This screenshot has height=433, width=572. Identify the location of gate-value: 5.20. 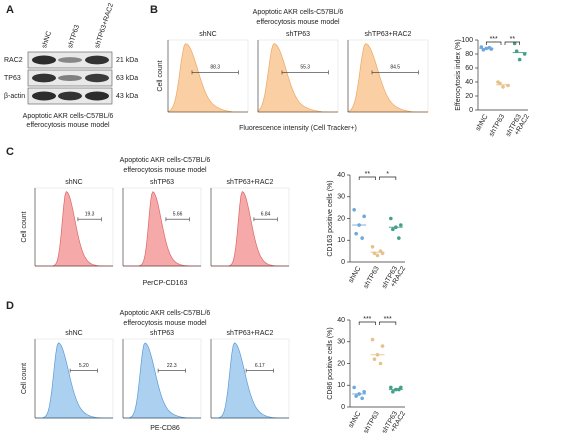
(84, 366).